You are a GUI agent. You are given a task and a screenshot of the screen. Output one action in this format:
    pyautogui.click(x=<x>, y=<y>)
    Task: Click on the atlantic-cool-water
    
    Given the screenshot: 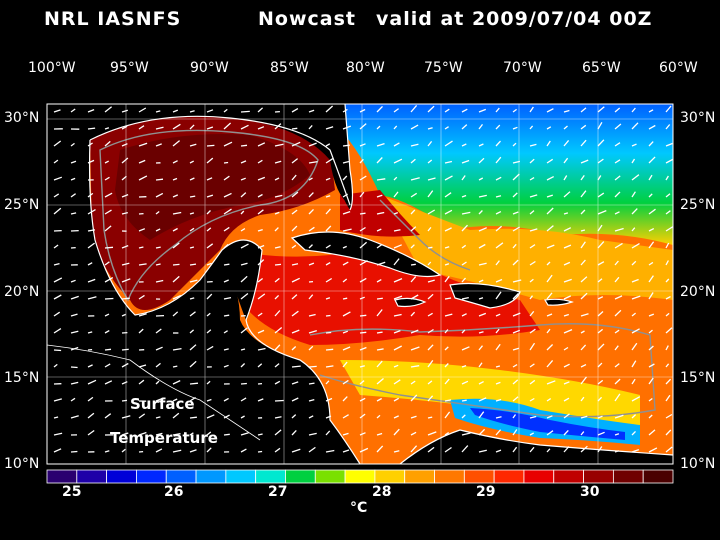 What is the action you would take?
    pyautogui.click(x=506, y=174)
    